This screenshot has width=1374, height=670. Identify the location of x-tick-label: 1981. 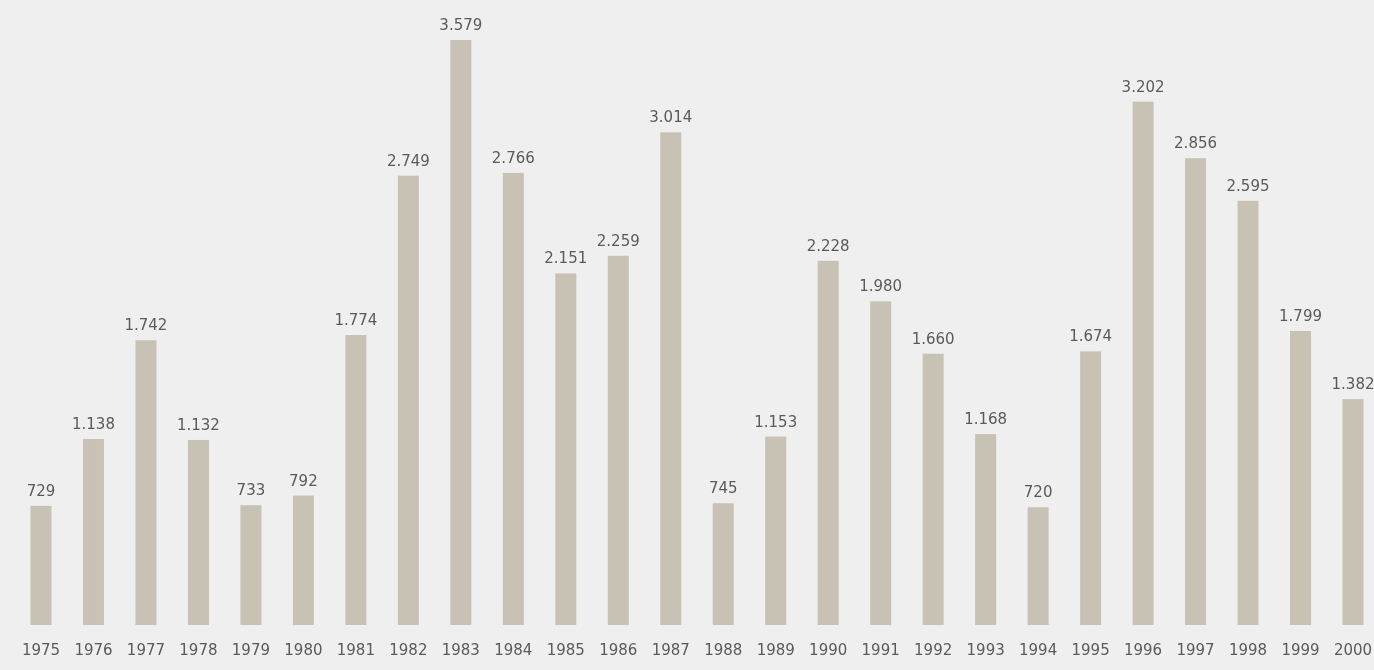
(355, 650).